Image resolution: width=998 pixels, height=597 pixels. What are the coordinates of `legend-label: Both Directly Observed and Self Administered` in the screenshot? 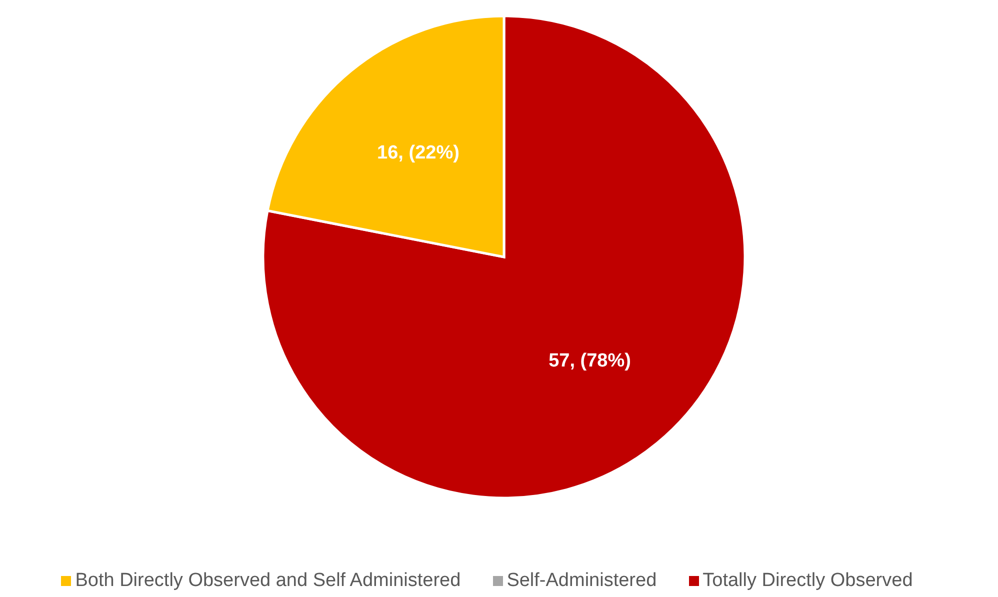 It's located at (268, 580).